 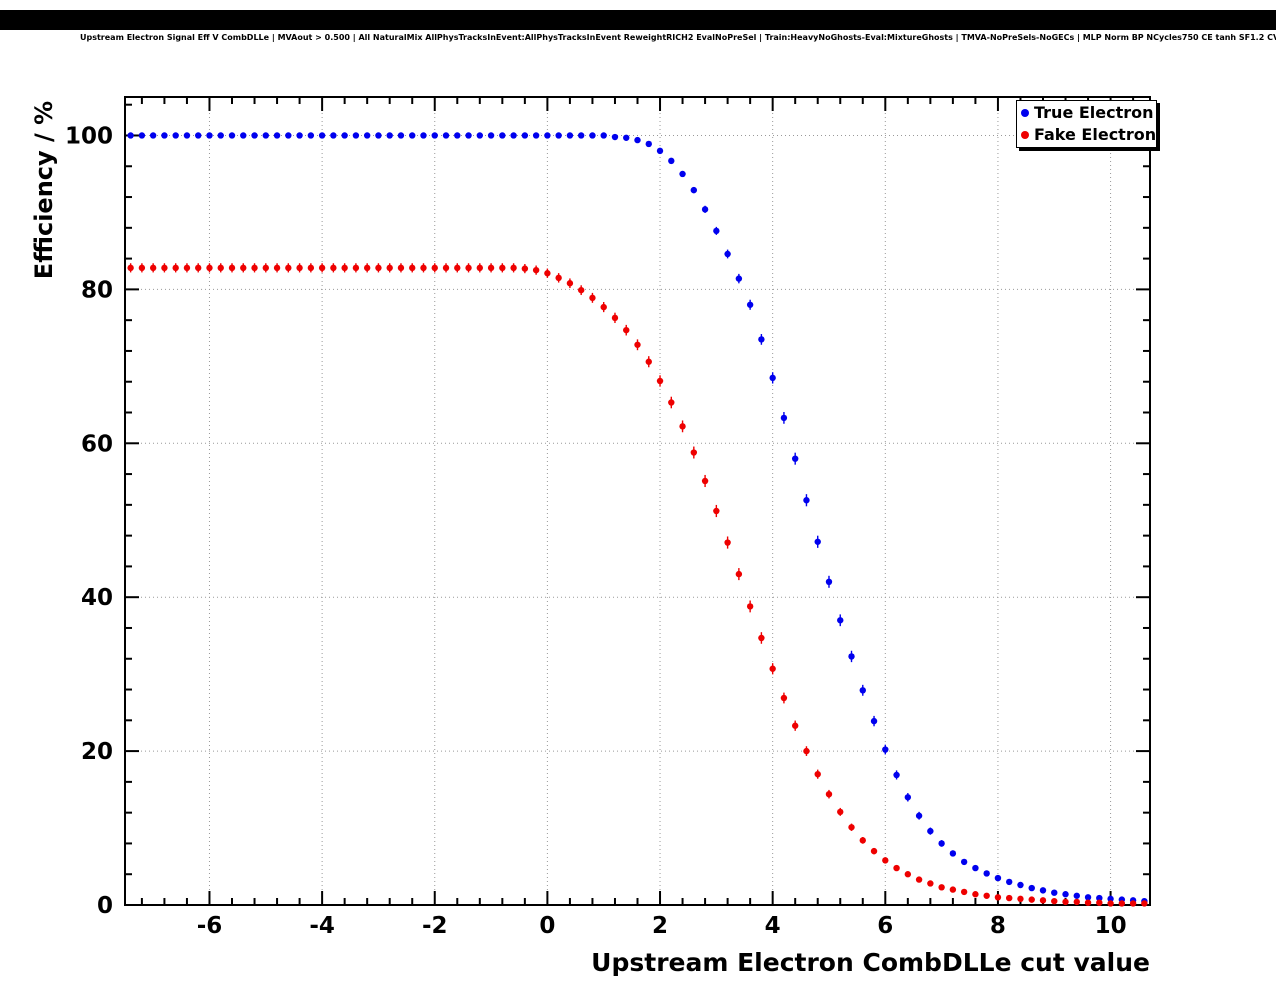 I want to click on legend-entry-true-electron: True Electron, so click(x=1086, y=113).